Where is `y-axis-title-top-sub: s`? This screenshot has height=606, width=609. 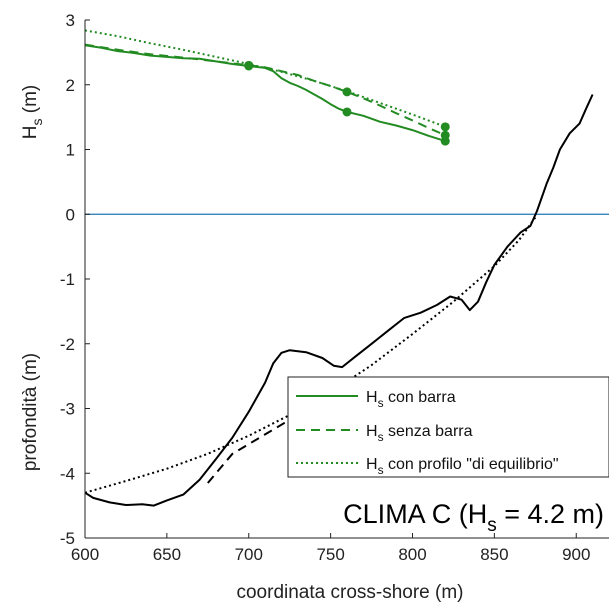 y-axis-title-top-sub: s is located at coordinates (37, 122).